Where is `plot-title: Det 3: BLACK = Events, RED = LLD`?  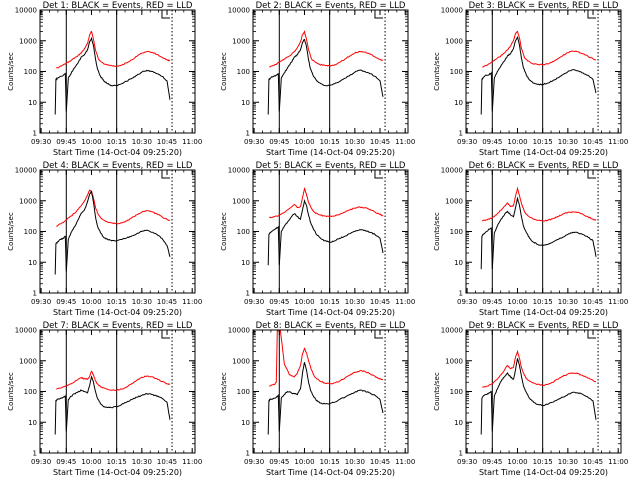 plot-title: Det 3: BLACK = Events, RED = LLD is located at coordinates (544, 6).